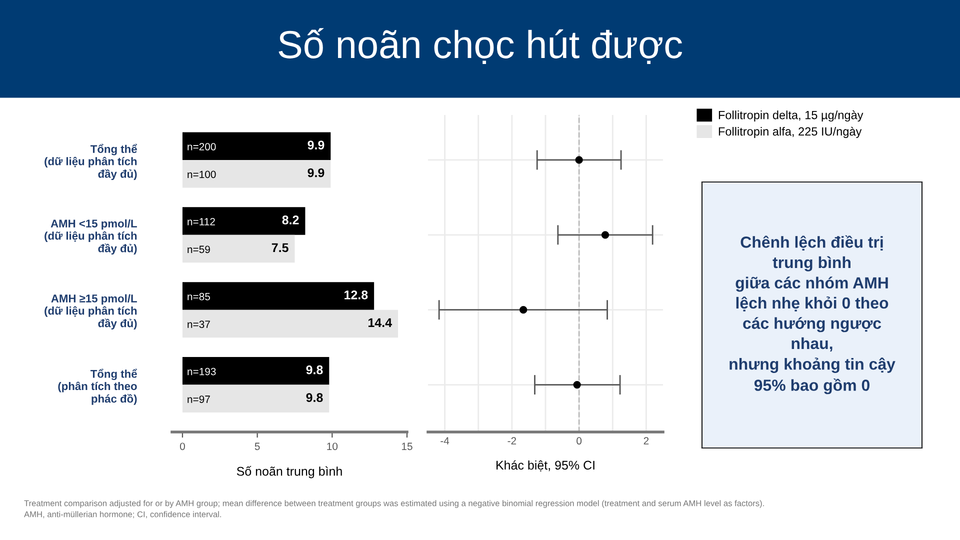 Image resolution: width=960 pixels, height=540 pixels. Describe the element at coordinates (332, 446) in the screenshot. I see `x-tick-label: 10` at that location.